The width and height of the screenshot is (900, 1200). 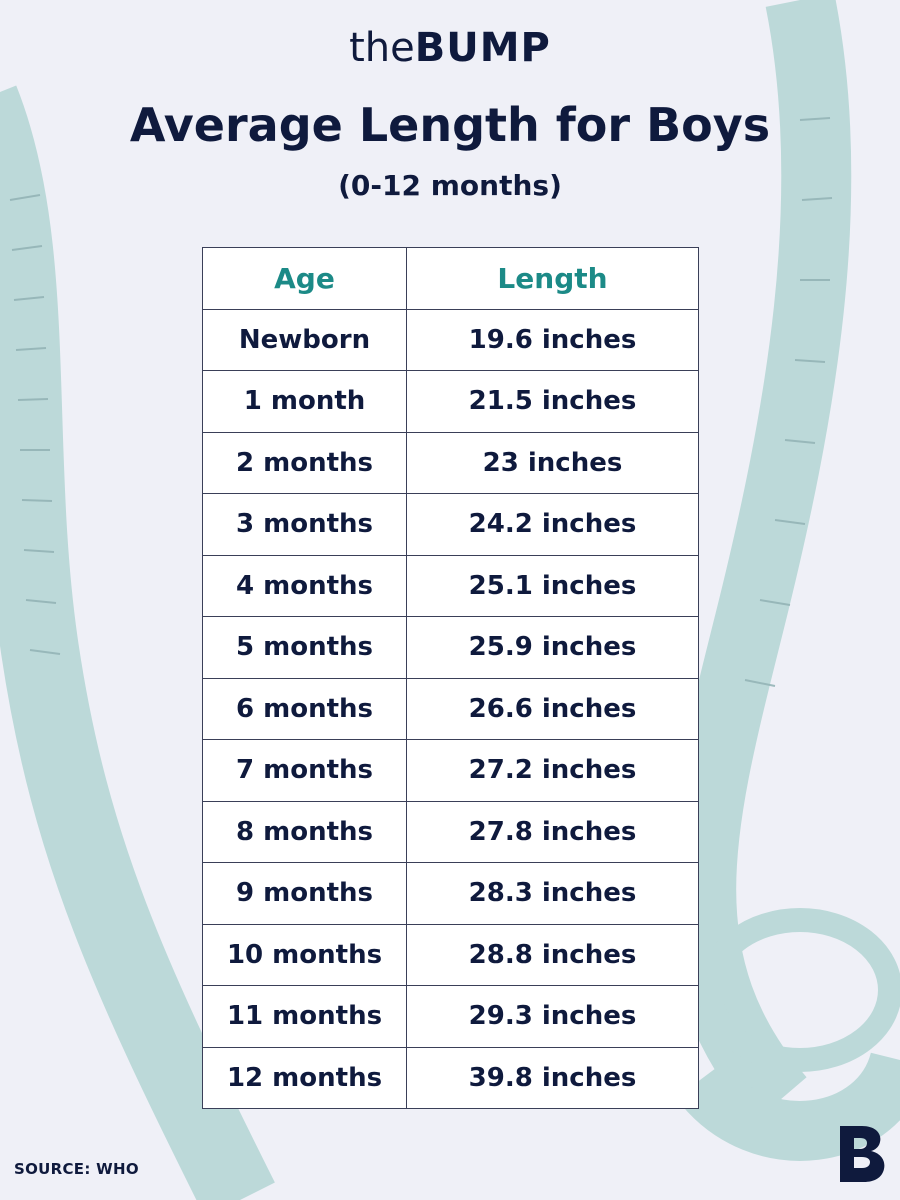 I want to click on age-cell: 9 months, so click(x=304, y=893).